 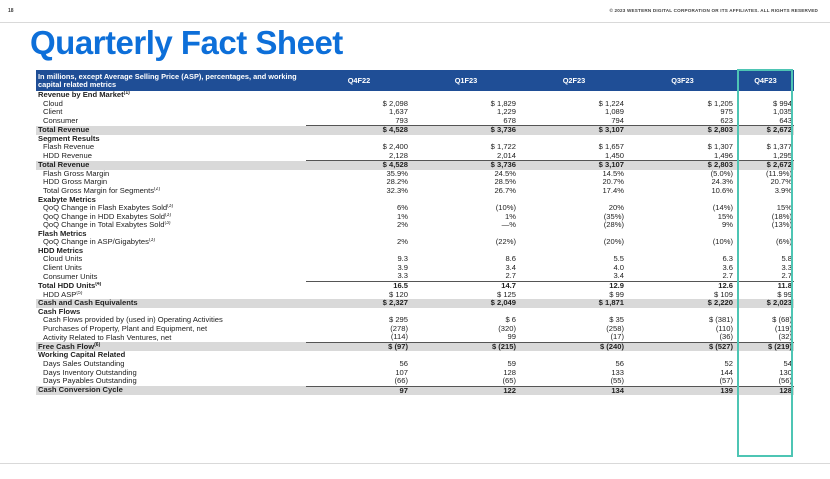 I want to click on row-label: Flash Revenue, so click(x=171, y=147).